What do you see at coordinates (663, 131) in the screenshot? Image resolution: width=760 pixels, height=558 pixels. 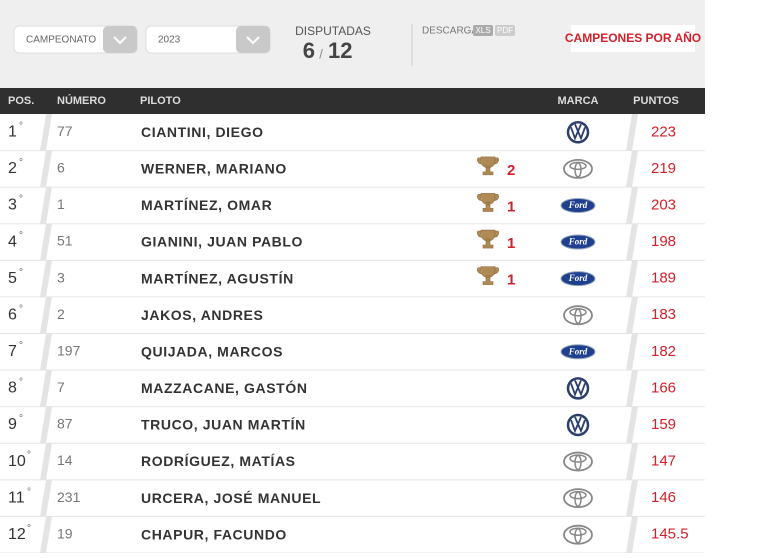 I see `points: 223` at bounding box center [663, 131].